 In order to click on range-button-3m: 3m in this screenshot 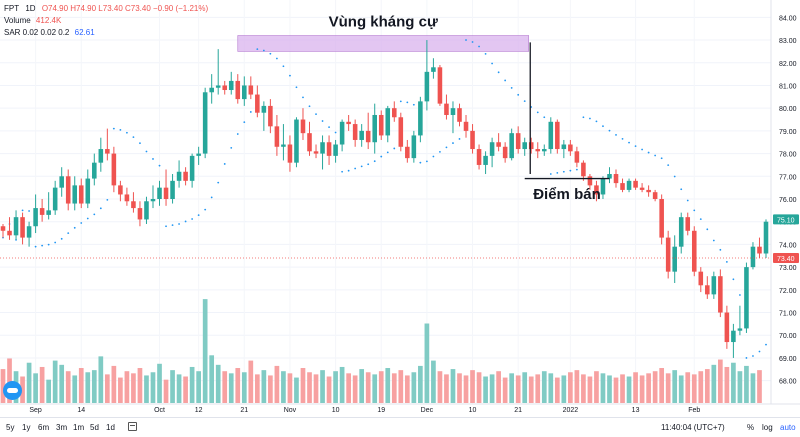, I will do `click(62, 427)`.